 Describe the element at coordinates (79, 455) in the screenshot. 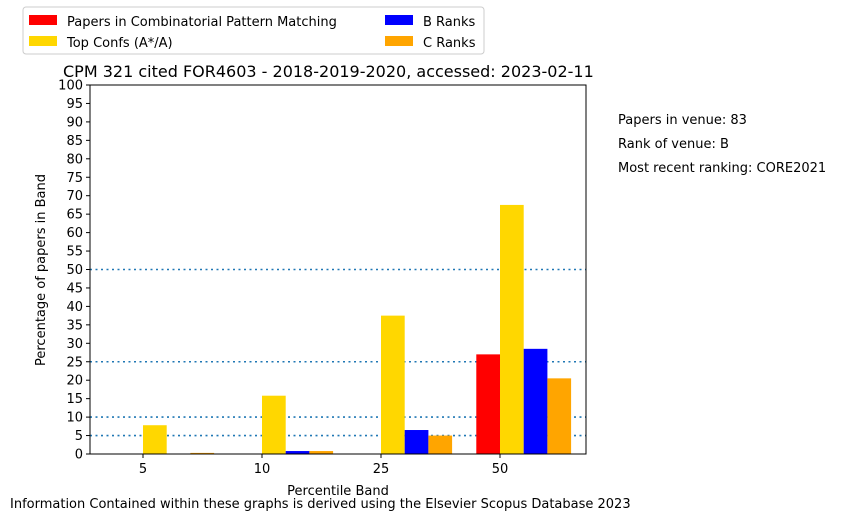

I see `y-tick-label: 0` at that location.